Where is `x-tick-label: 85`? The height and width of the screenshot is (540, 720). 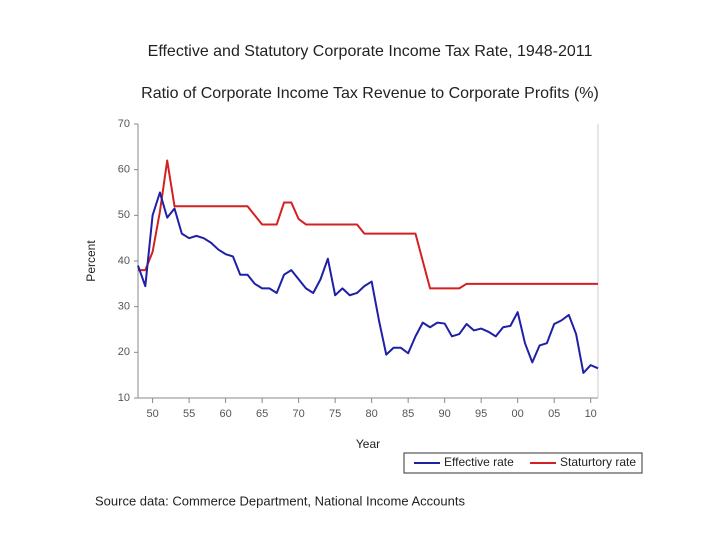
x-tick-label: 85 is located at coordinates (408, 414).